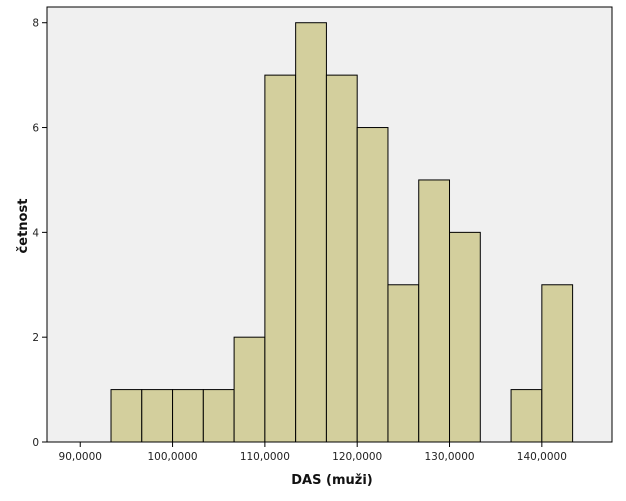 The width and height of the screenshot is (626, 501). I want to click on y-tick-label: 6, so click(35, 129).